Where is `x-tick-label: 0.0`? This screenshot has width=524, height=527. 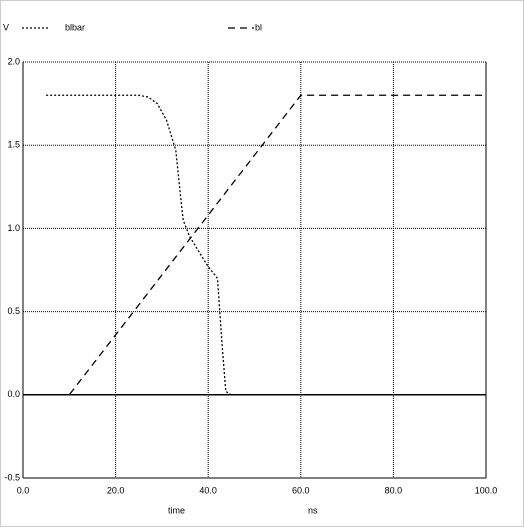 x-tick-label: 0.0 is located at coordinates (23, 490).